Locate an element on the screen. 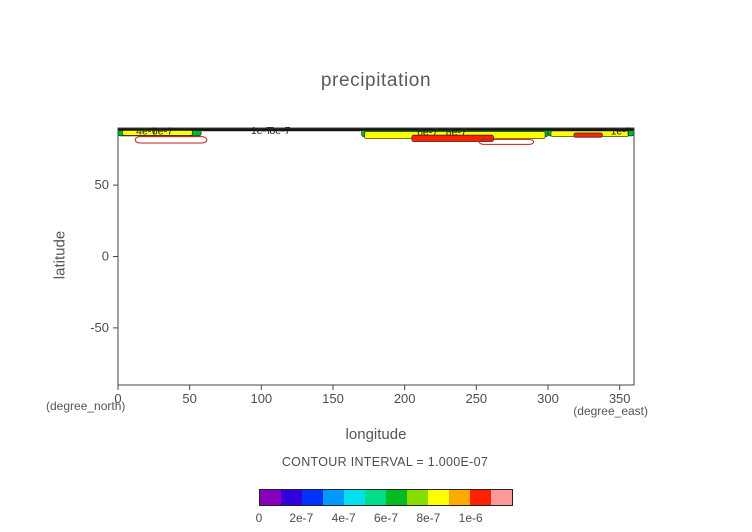 This screenshot has height=532, width=752. colorbar-tick-label: 6e-7 is located at coordinates (386, 518).